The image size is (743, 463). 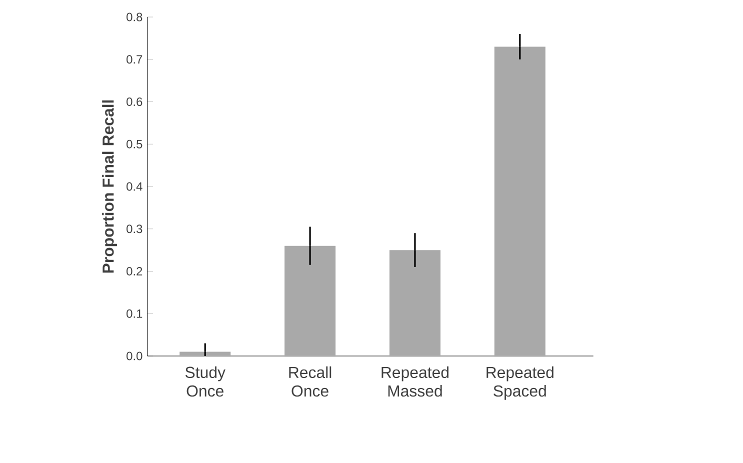 I want to click on y-tick-label: 0.7, so click(x=134, y=59).